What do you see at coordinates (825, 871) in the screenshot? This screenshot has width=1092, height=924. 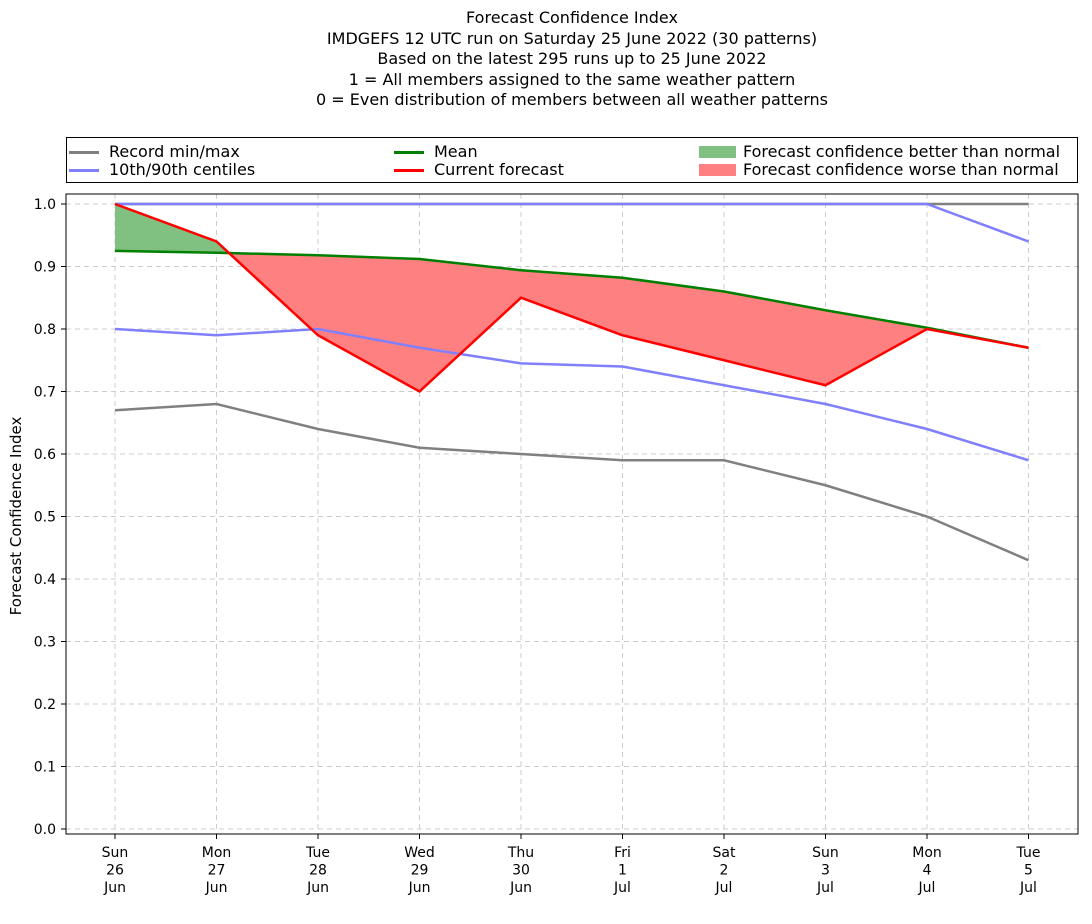 I see `x-tick-label: 3` at bounding box center [825, 871].